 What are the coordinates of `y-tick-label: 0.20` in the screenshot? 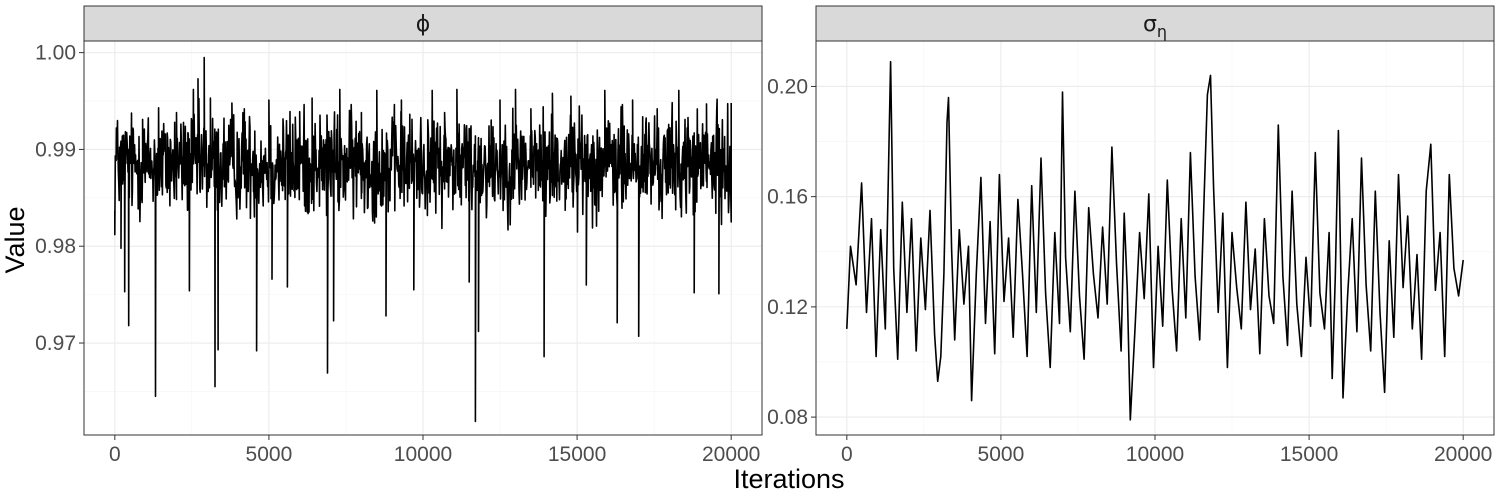 It's located at (787, 86).